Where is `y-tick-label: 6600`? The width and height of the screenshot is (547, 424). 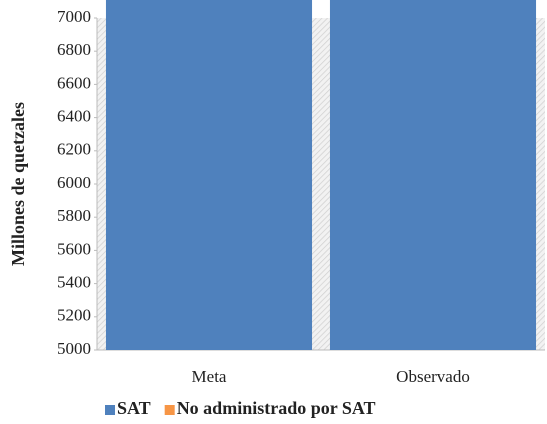
y-tick-label: 6600 is located at coordinates (74, 82).